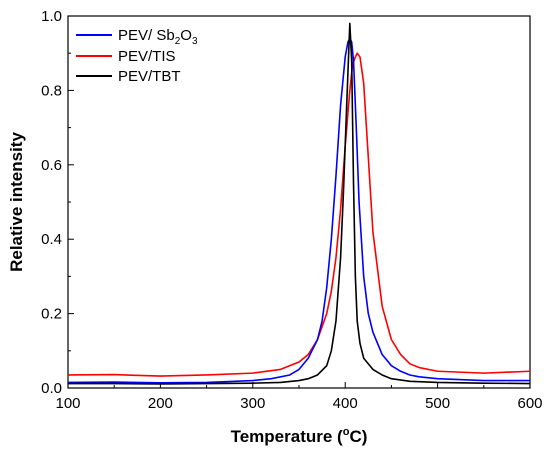  I want to click on x-tick-label: 400, so click(345, 403).